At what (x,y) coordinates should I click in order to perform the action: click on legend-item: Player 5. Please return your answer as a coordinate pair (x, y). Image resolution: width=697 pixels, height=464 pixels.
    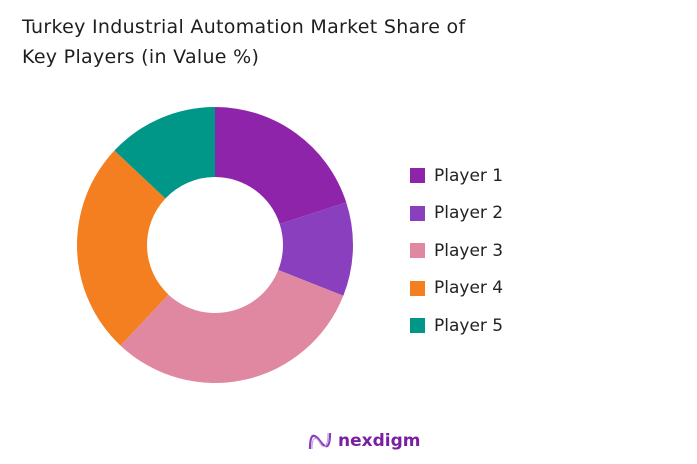
    Looking at the image, I should click on (456, 326).